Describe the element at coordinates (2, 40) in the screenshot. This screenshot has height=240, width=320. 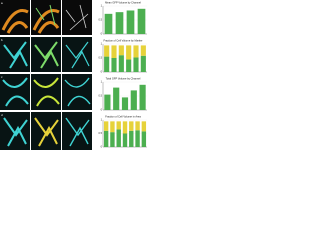
I see `panel-label: b` at that location.